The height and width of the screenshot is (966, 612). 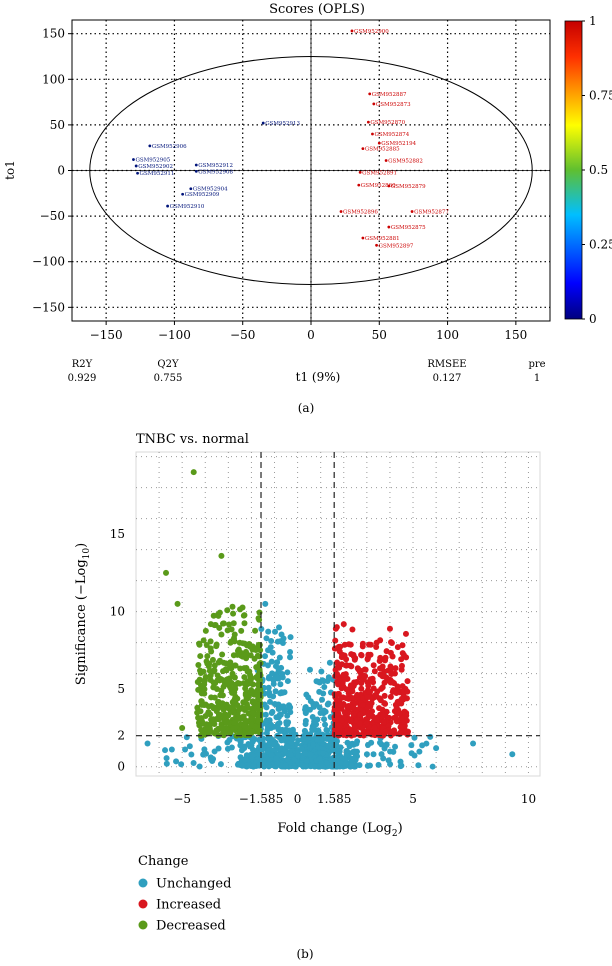 What do you see at coordinates (82, 364) in the screenshot?
I see `panel-a-stat-label: R2Y` at bounding box center [82, 364].